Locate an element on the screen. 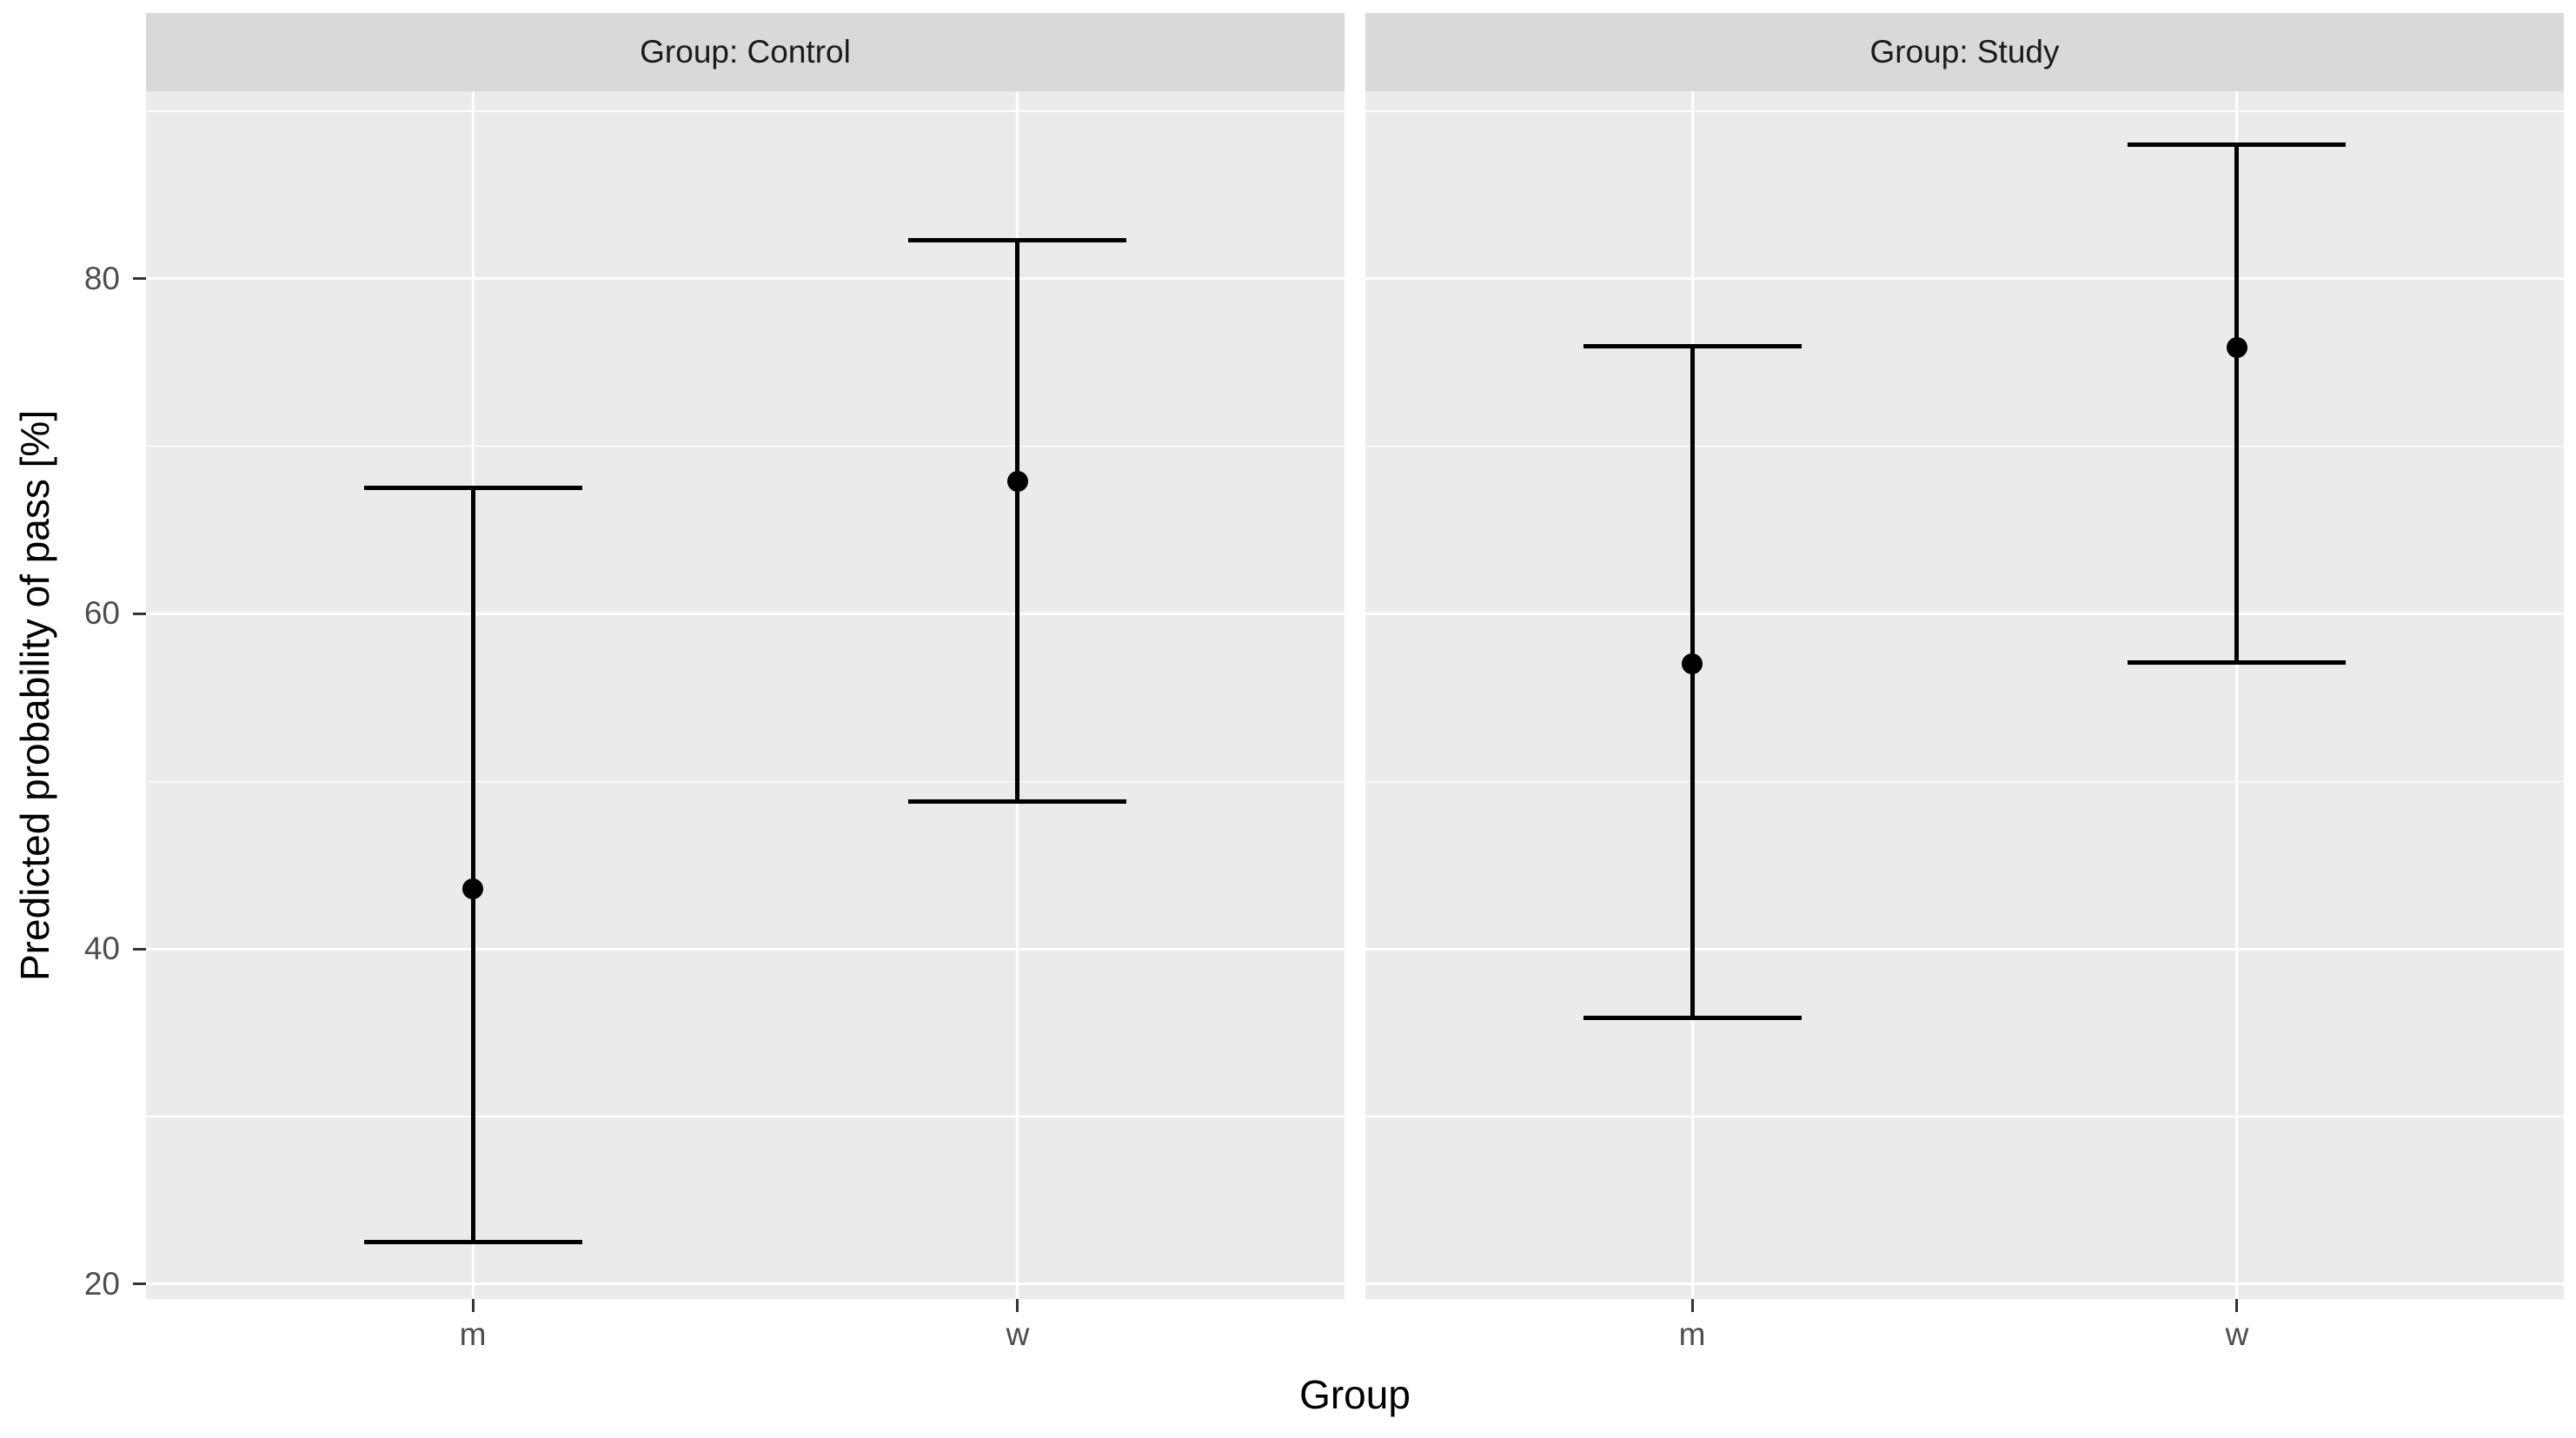  y-tick-label: 20 is located at coordinates (101, 1283).